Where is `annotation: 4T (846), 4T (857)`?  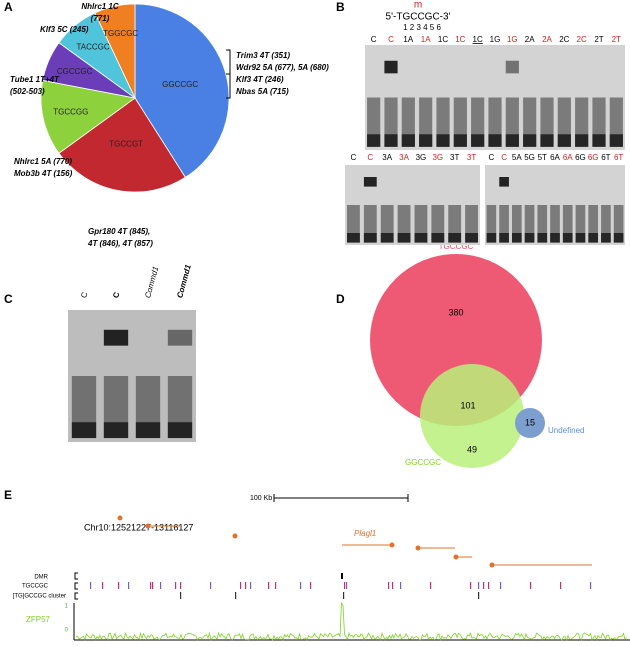
annotation: 4T (846), 4T (857) is located at coordinates (120, 243).